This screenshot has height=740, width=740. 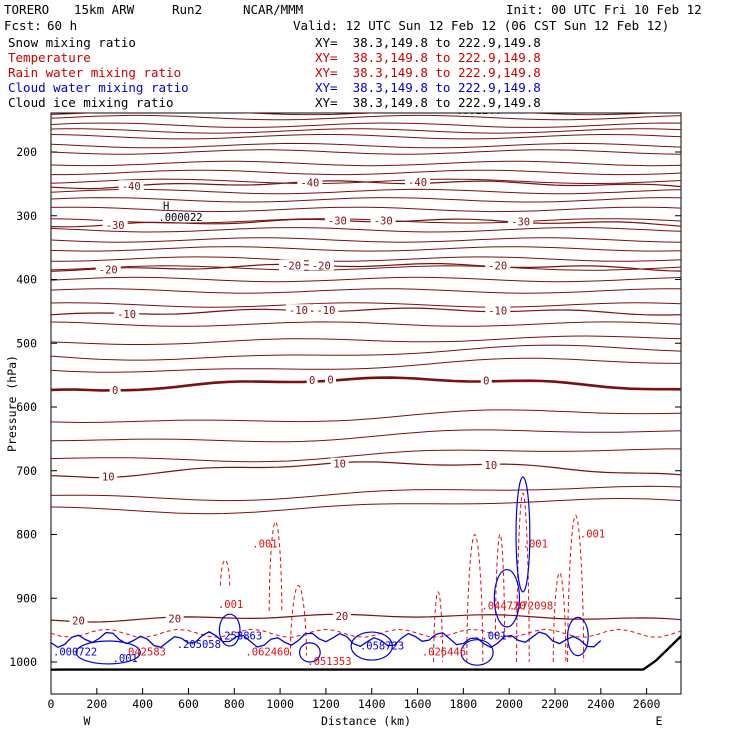 I want to click on y-tick-label: 400, so click(x=26, y=280).